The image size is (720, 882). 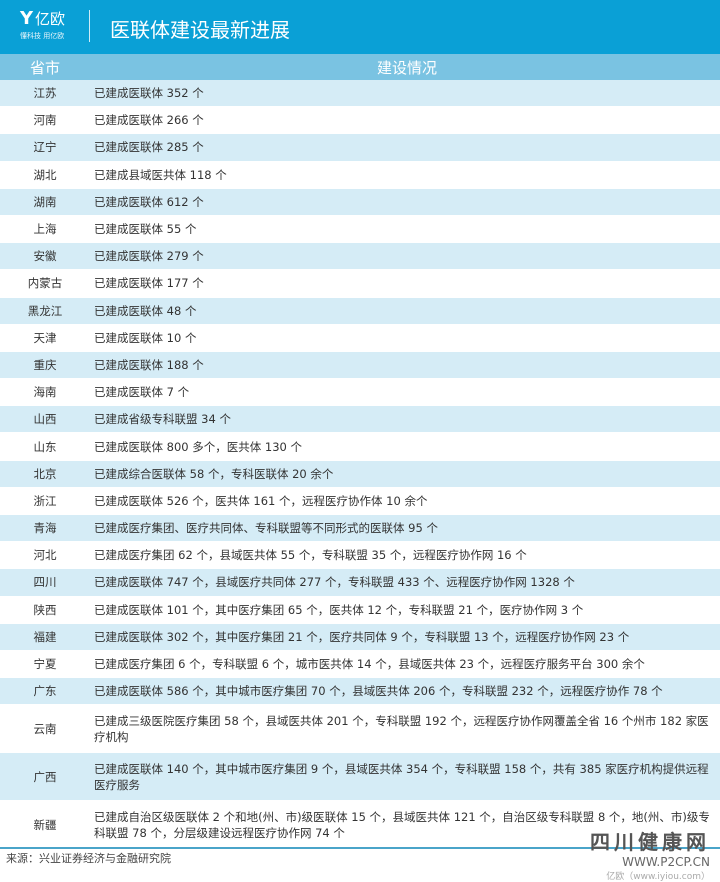 I want to click on province-cell: 辽宁, so click(x=45, y=147).